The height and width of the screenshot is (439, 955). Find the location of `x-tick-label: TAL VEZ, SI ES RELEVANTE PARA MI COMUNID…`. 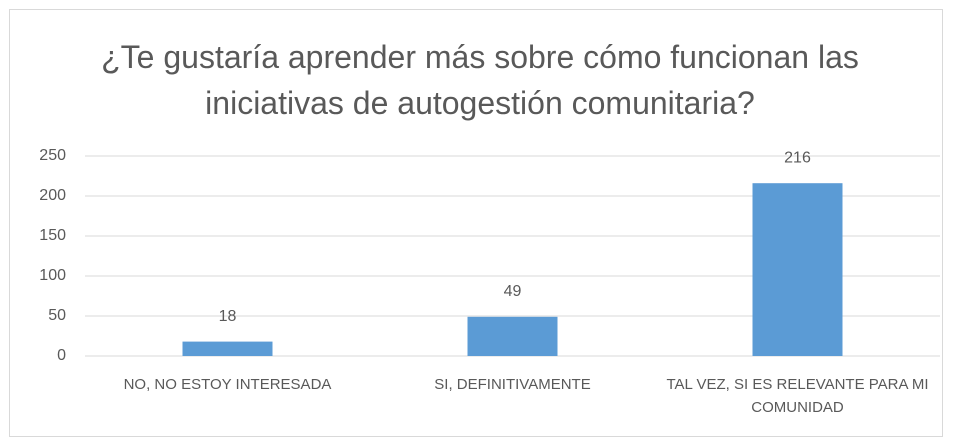

x-tick-label: TAL VEZ, SI ES RELEVANTE PARA MI COMUNID… is located at coordinates (797, 396).